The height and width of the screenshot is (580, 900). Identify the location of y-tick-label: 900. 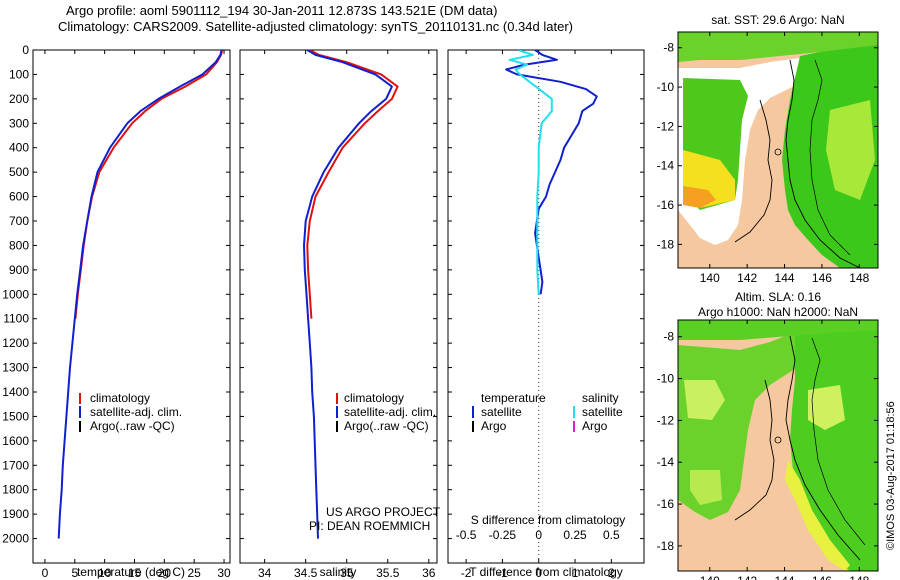
(19, 270).